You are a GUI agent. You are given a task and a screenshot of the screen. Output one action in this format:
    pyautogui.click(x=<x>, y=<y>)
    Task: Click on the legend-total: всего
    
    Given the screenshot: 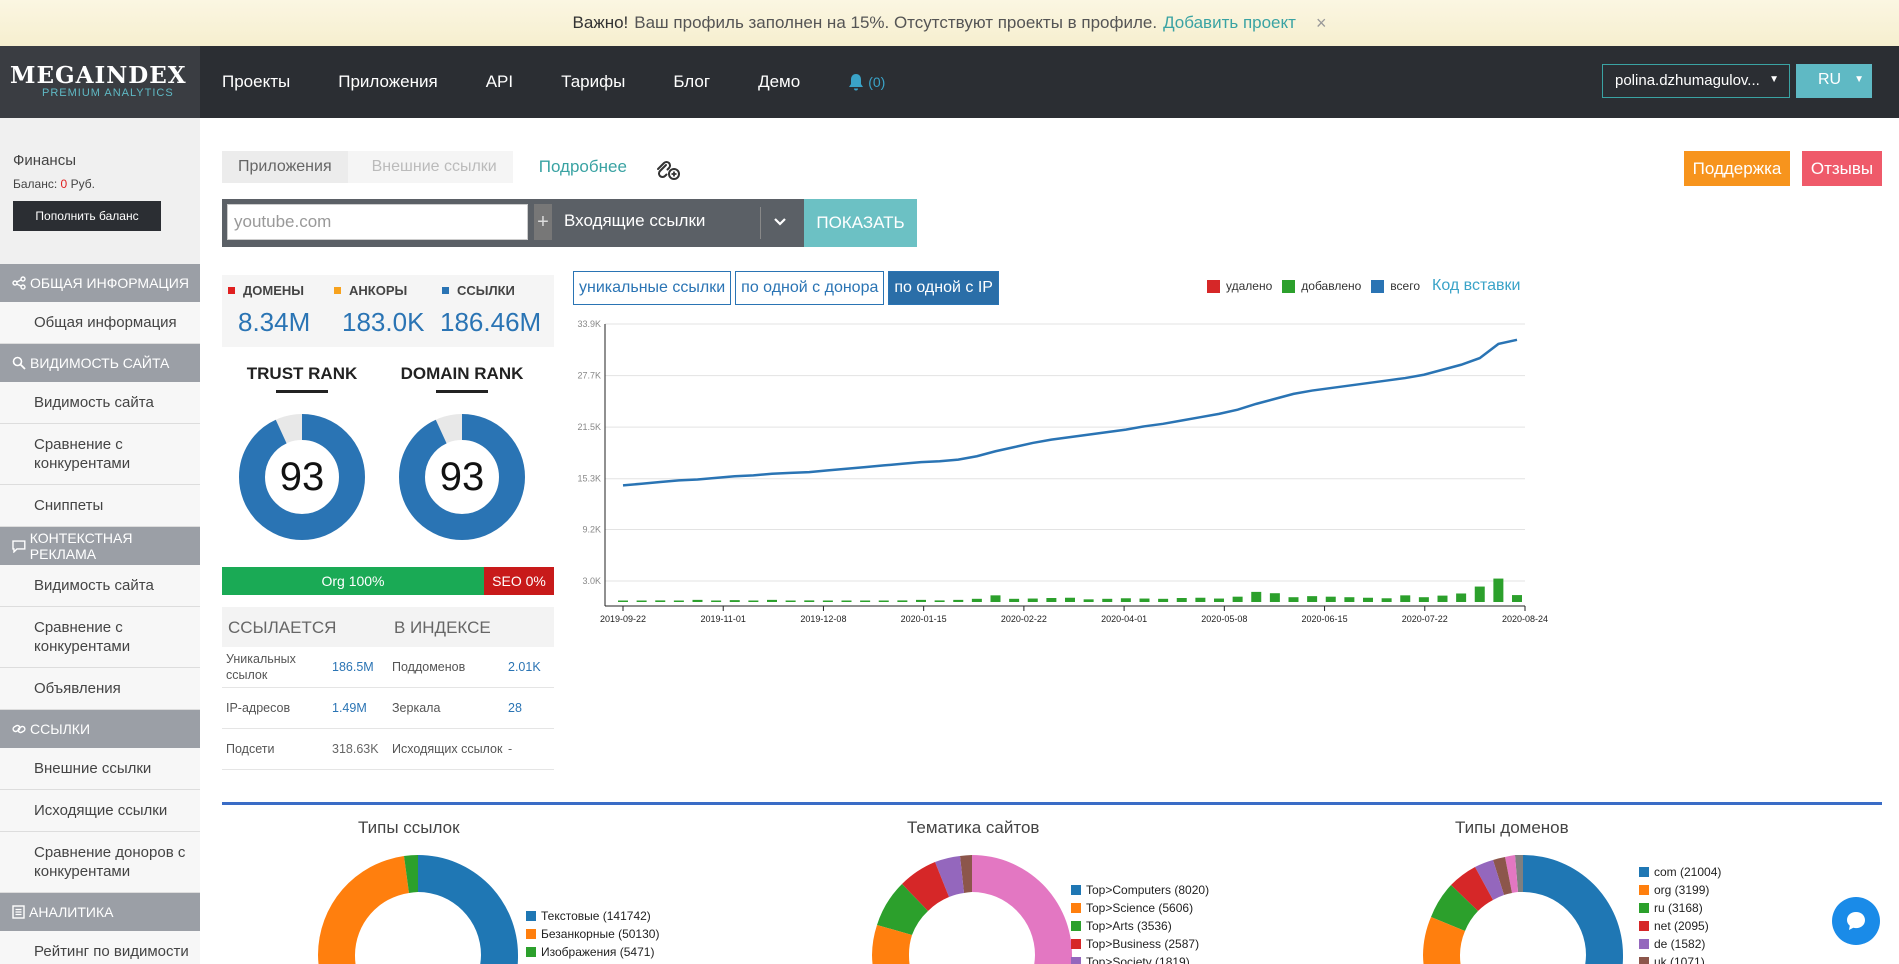 What is the action you would take?
    pyautogui.click(x=1395, y=286)
    